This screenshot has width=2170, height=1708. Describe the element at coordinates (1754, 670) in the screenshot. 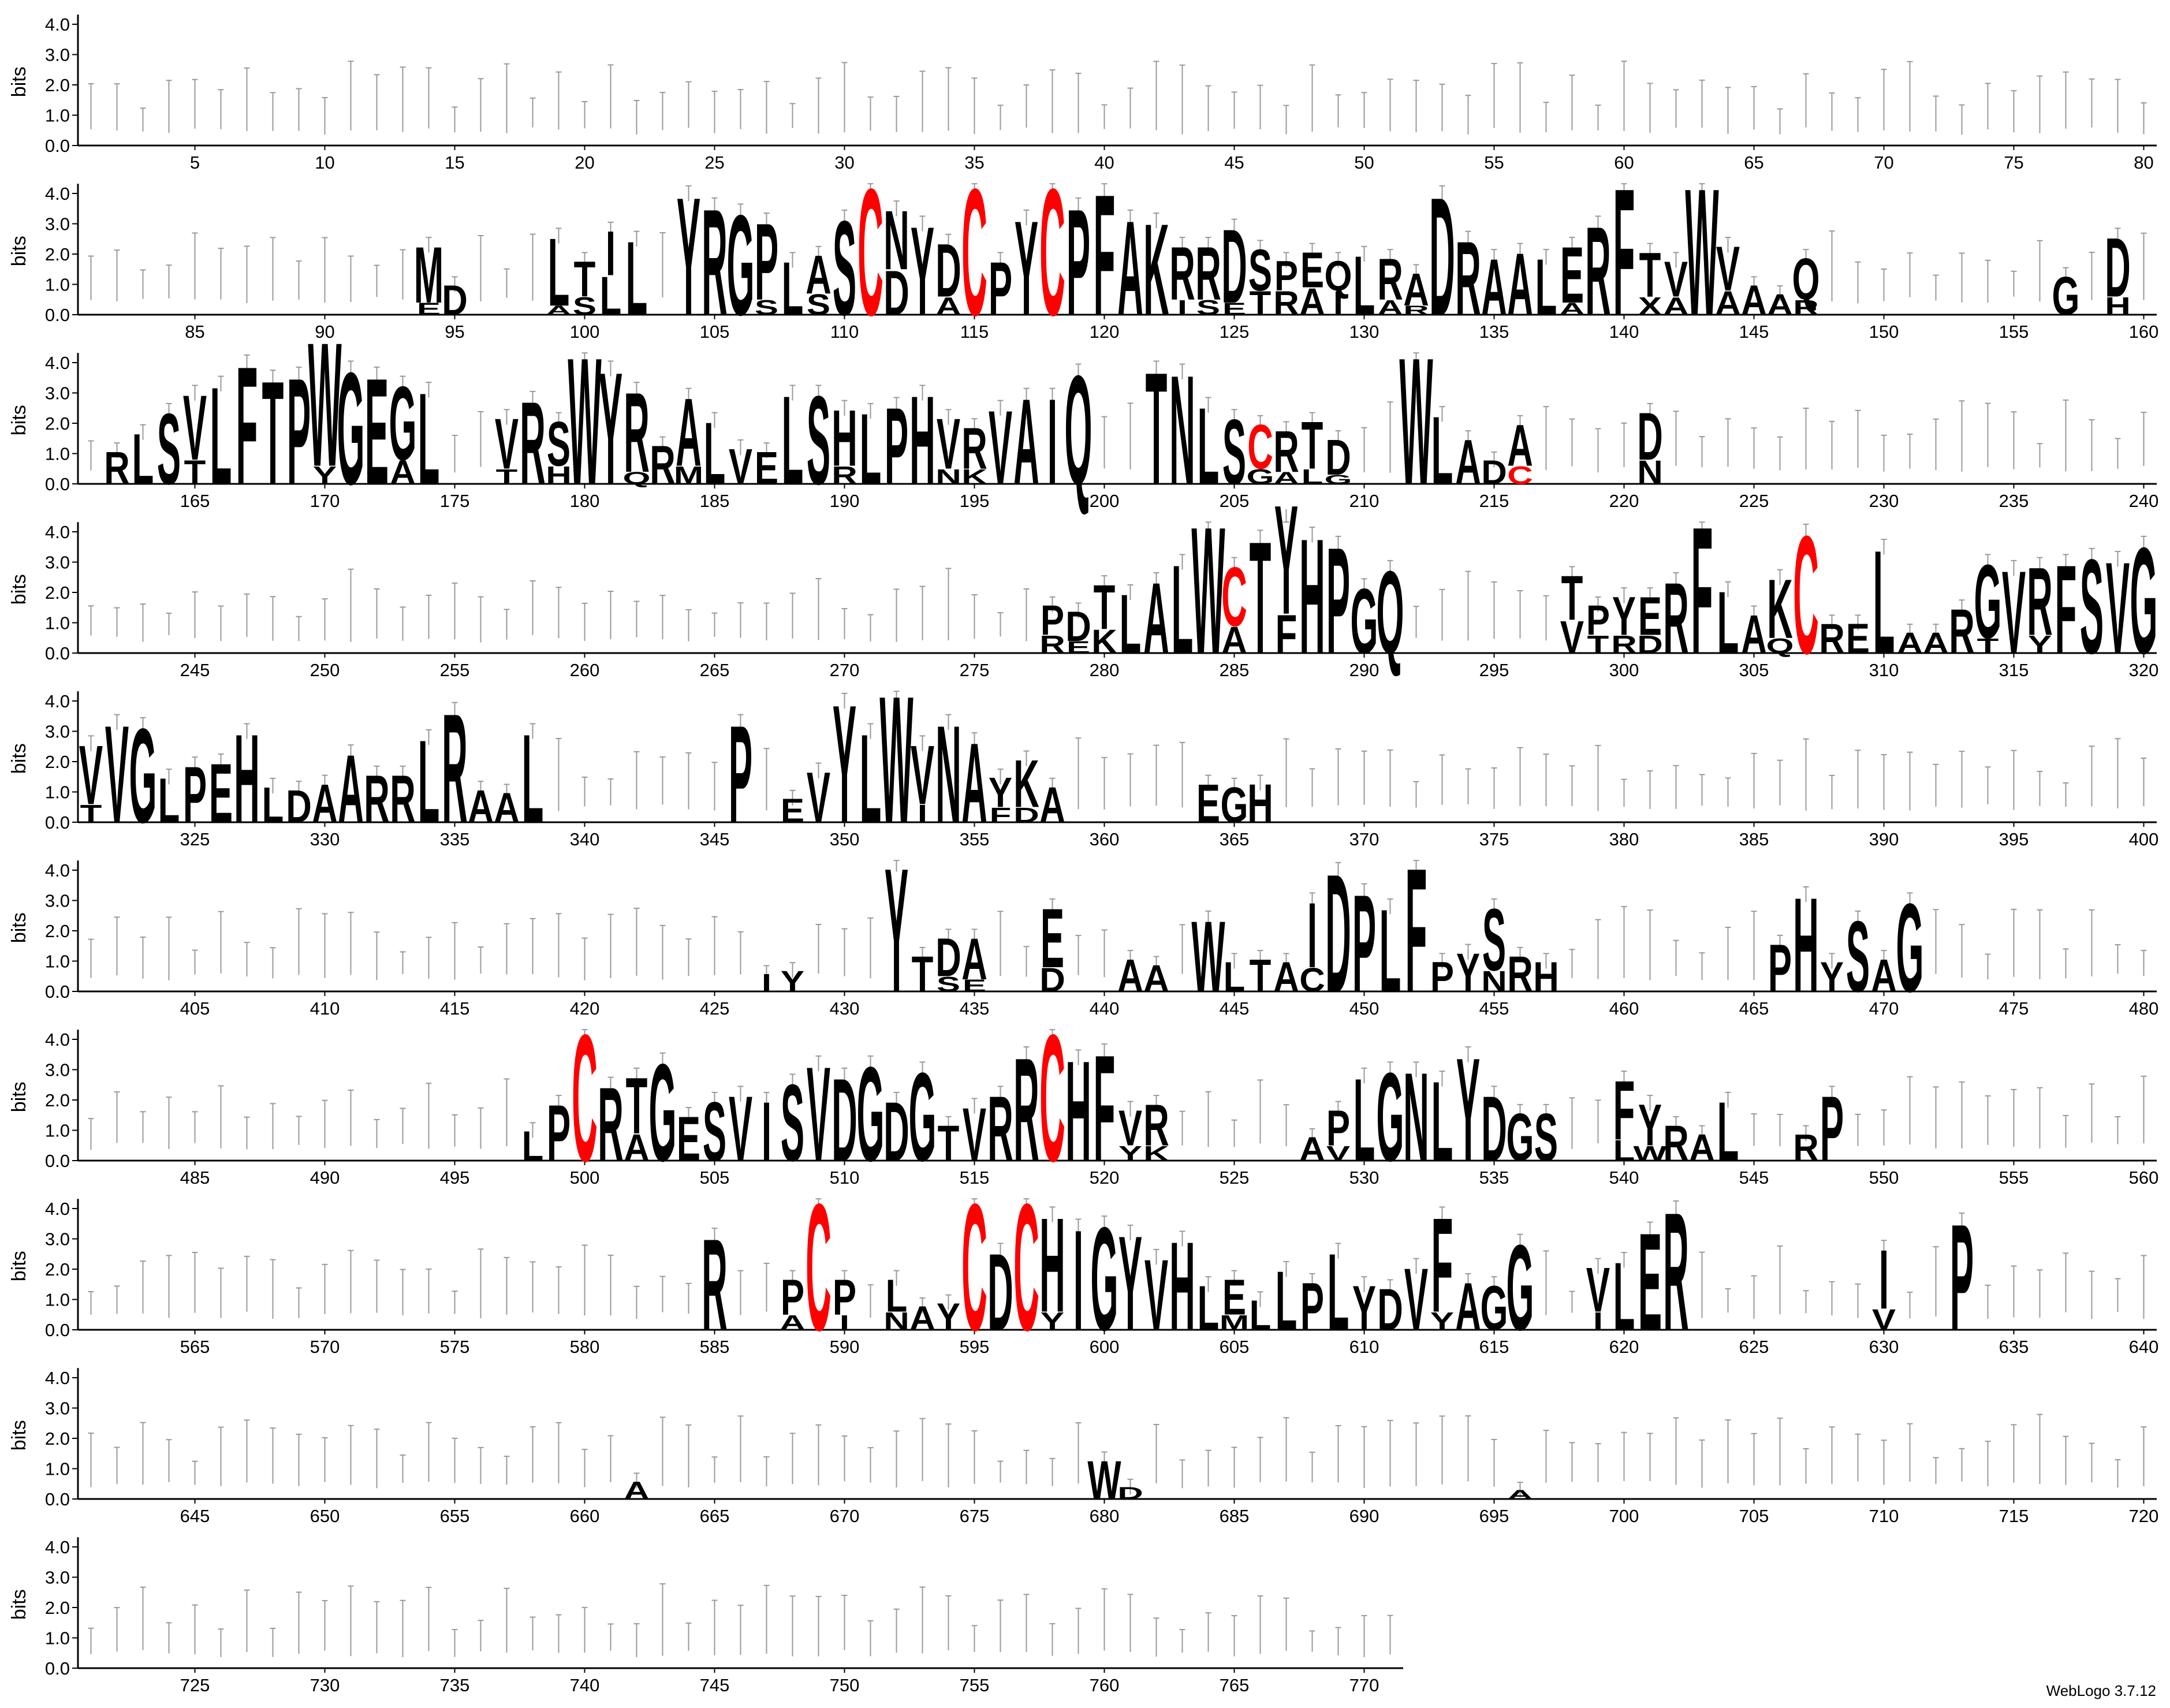

I see `x-tick-label: 305` at that location.